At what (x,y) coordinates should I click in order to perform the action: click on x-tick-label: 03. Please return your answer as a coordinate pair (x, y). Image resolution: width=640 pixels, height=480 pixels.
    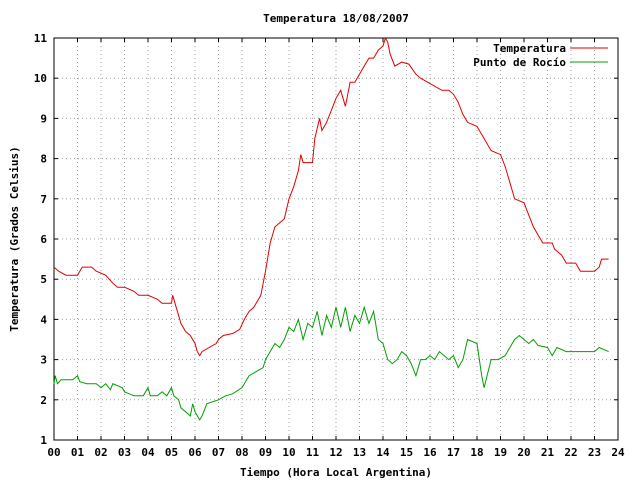
    Looking at the image, I should click on (124, 452).